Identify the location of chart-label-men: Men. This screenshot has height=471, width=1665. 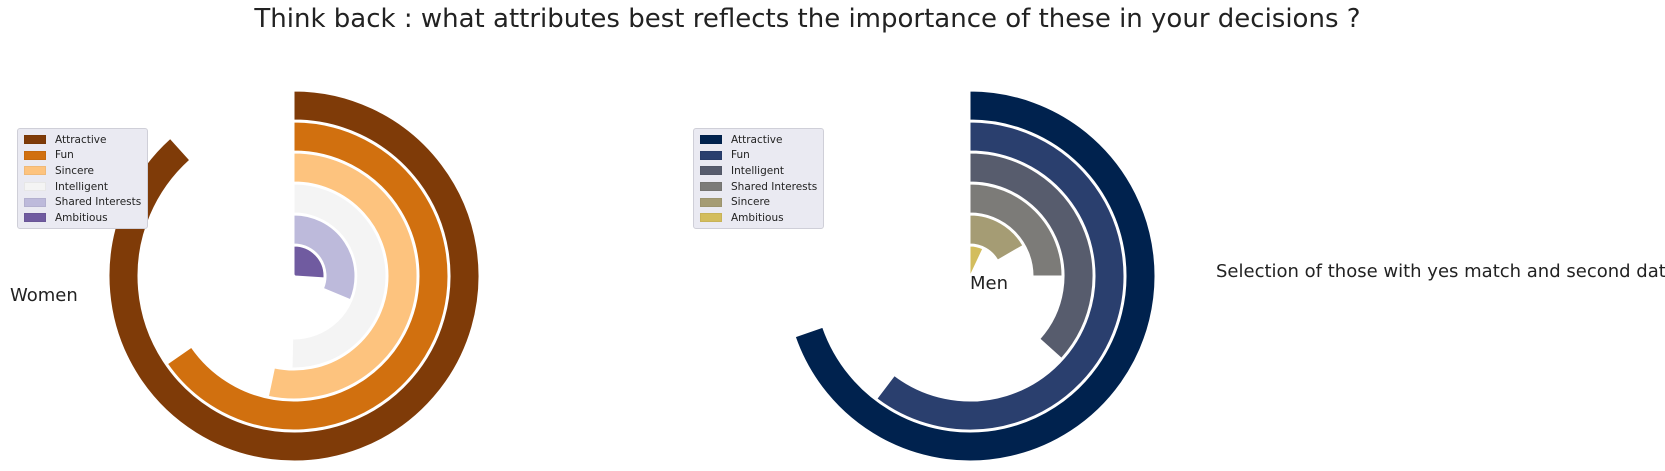
(989, 283).